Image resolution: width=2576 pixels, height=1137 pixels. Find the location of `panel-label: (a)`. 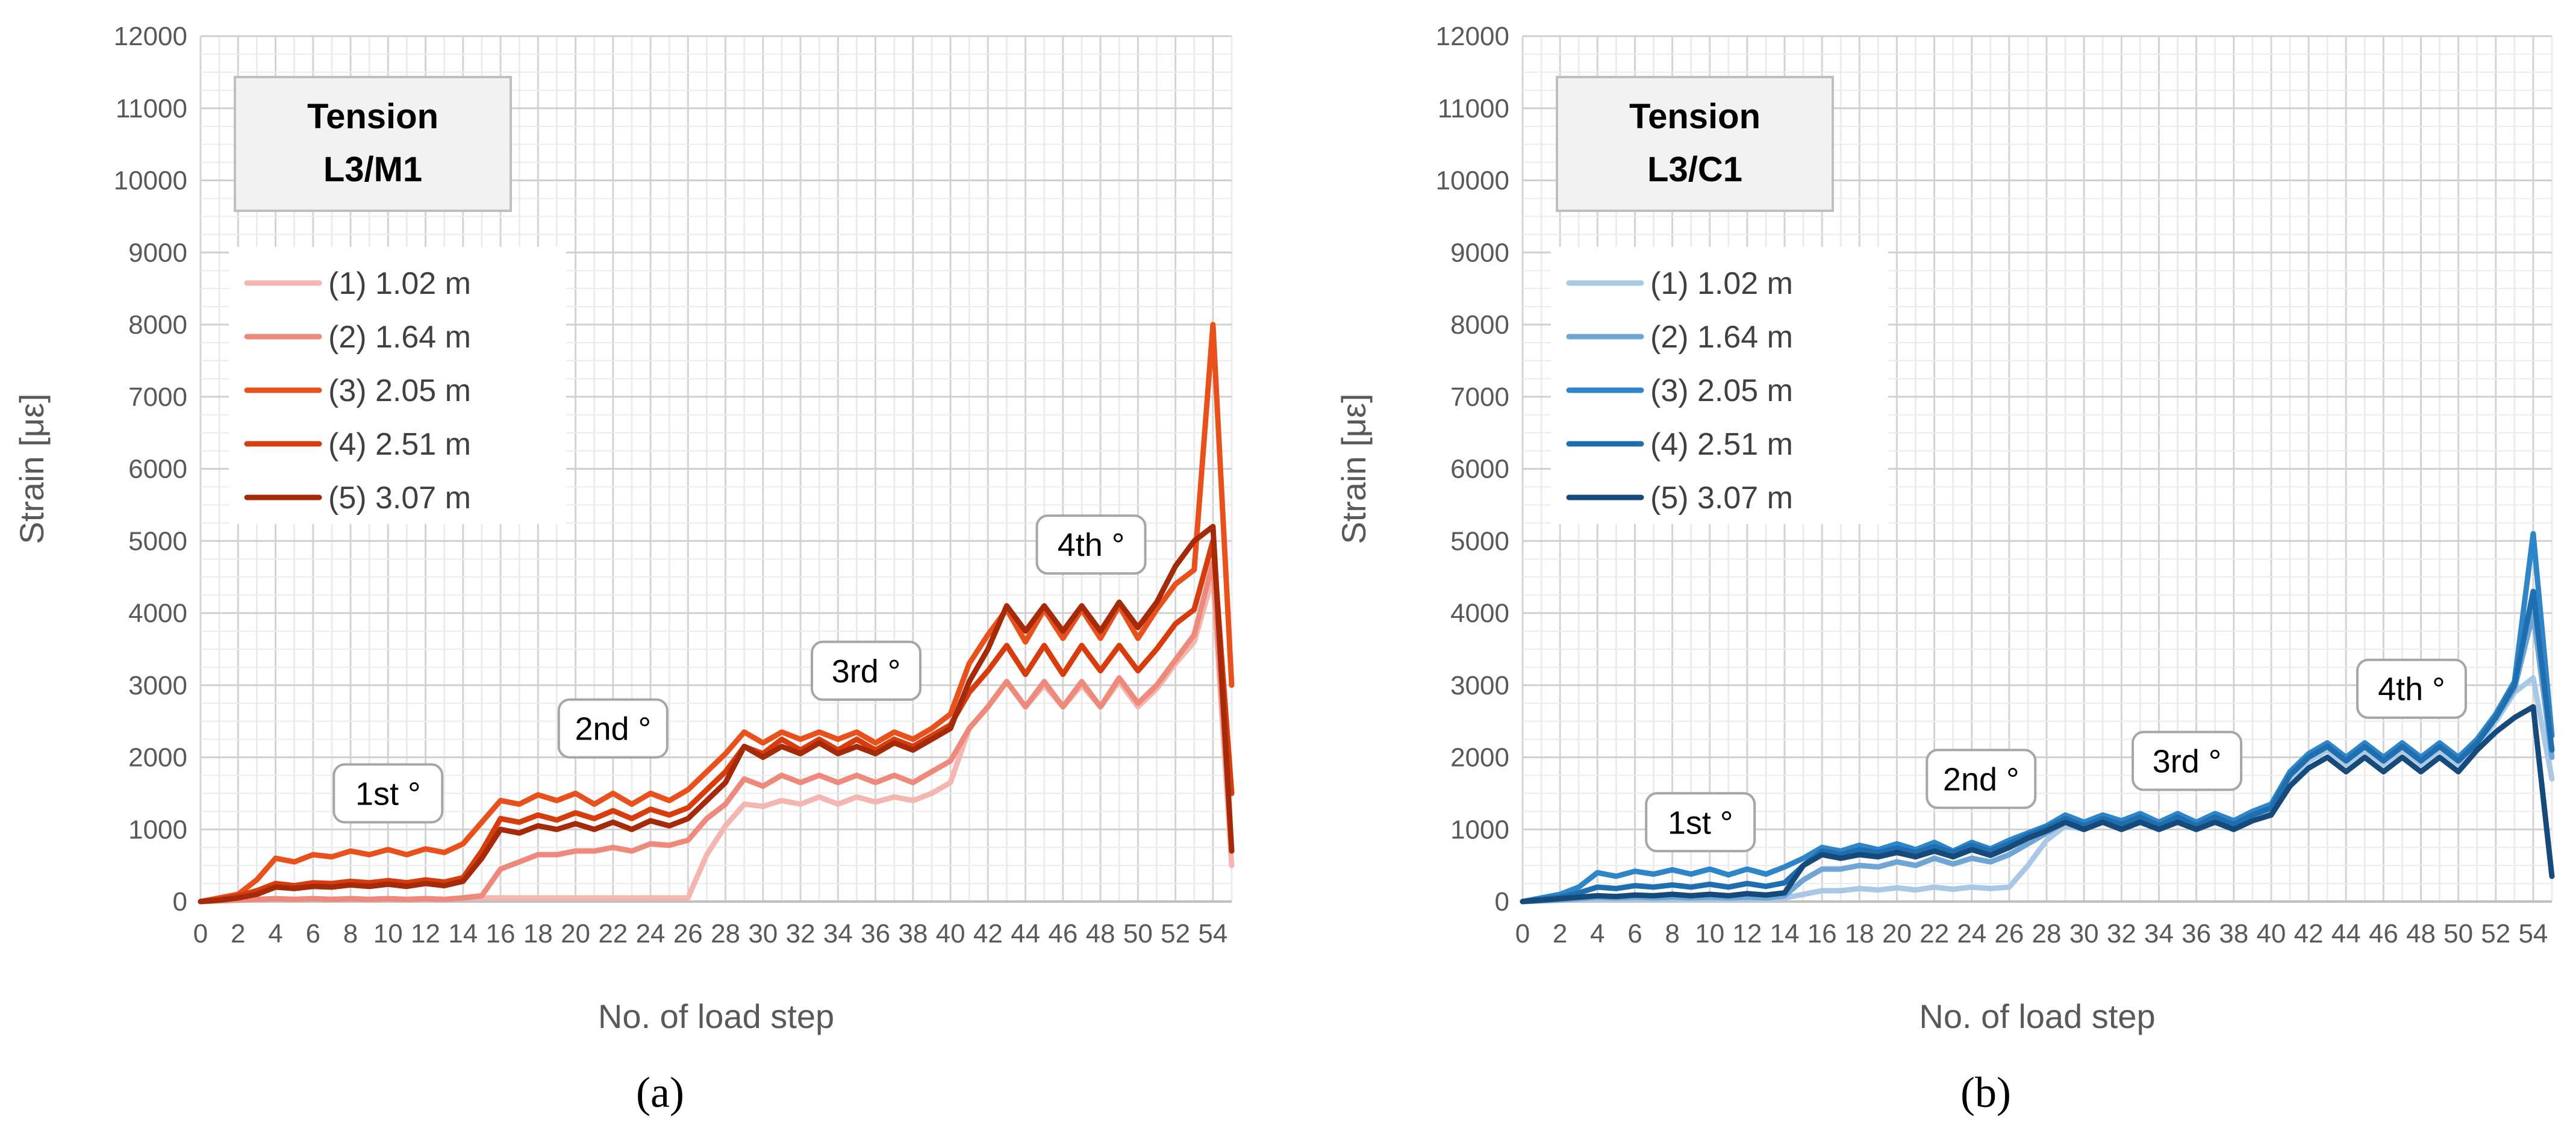

panel-label: (a) is located at coordinates (660, 1092).